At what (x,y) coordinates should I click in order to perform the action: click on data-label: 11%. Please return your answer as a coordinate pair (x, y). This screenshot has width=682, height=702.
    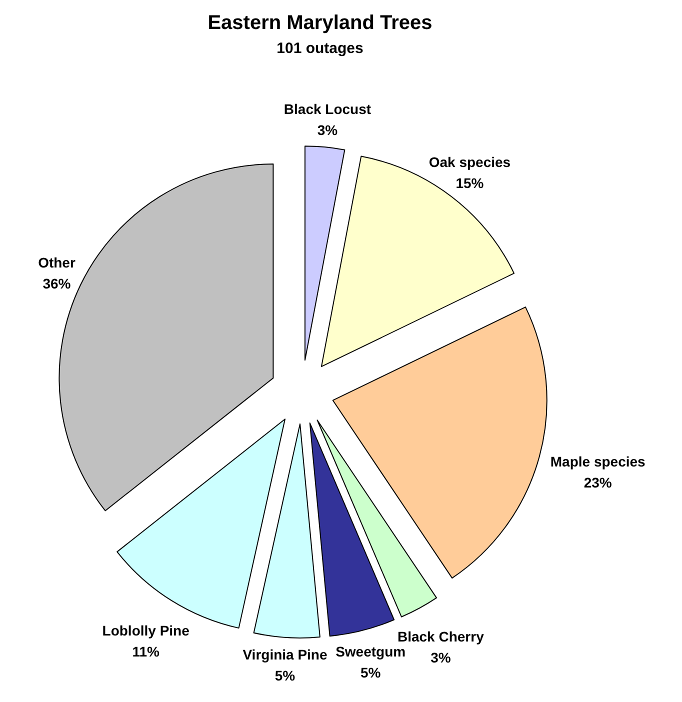
    Looking at the image, I should click on (146, 652).